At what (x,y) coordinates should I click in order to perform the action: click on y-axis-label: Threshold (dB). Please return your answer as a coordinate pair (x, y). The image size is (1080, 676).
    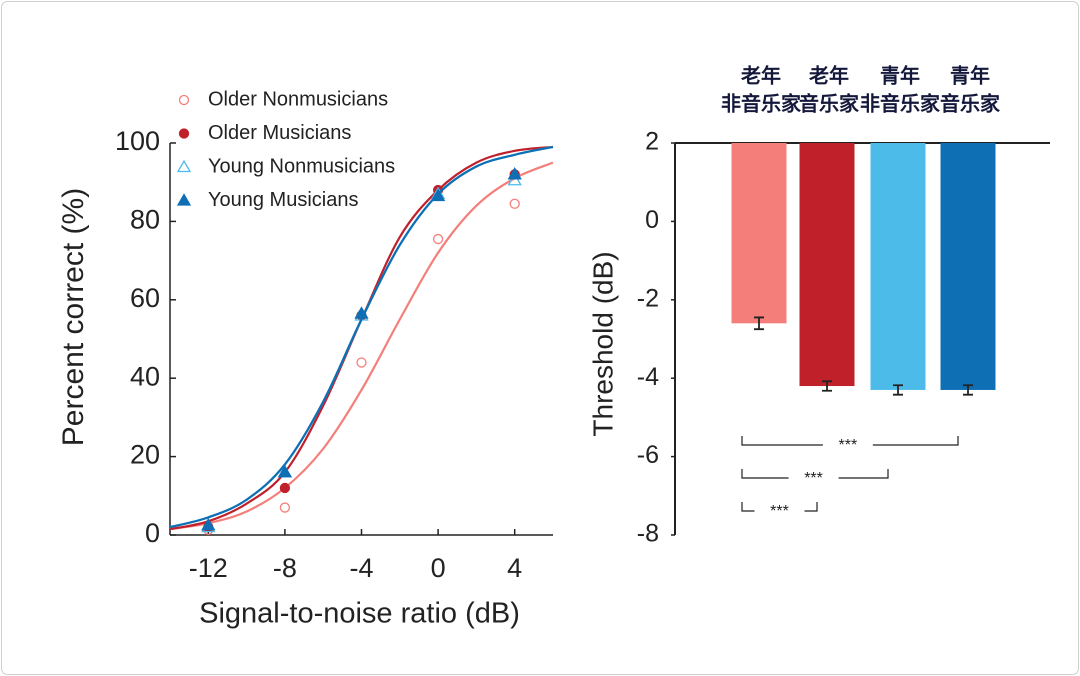
    Looking at the image, I should click on (602, 343).